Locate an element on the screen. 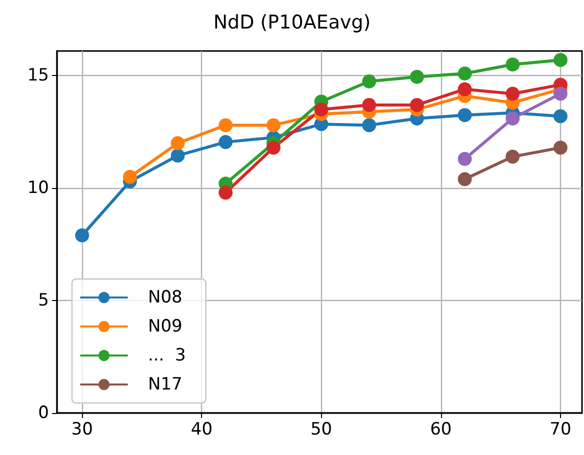 This screenshot has width=584, height=455. chart-title: NdD (P10AEavg) is located at coordinates (292, 23).